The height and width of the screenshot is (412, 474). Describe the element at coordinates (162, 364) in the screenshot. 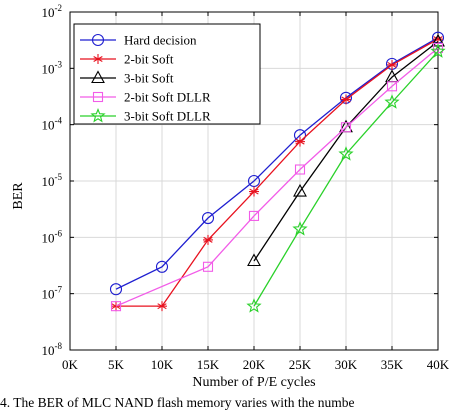

I see `x-tick-label: 10K` at that location.